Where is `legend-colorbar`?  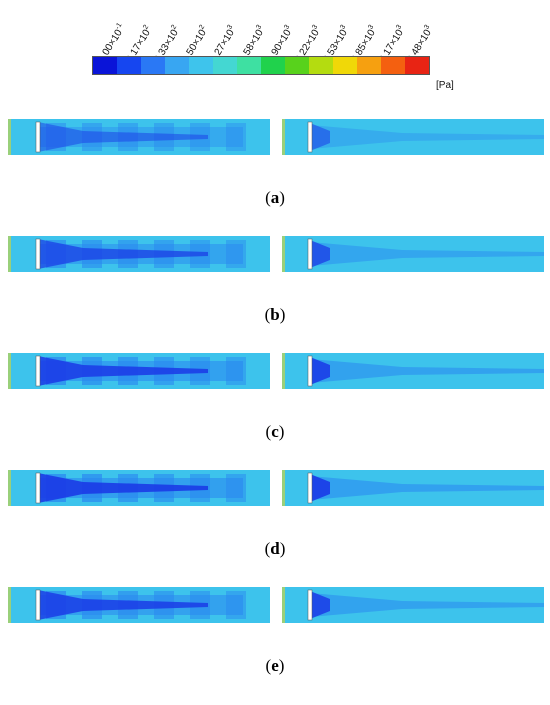 legend-colorbar is located at coordinates (261, 65).